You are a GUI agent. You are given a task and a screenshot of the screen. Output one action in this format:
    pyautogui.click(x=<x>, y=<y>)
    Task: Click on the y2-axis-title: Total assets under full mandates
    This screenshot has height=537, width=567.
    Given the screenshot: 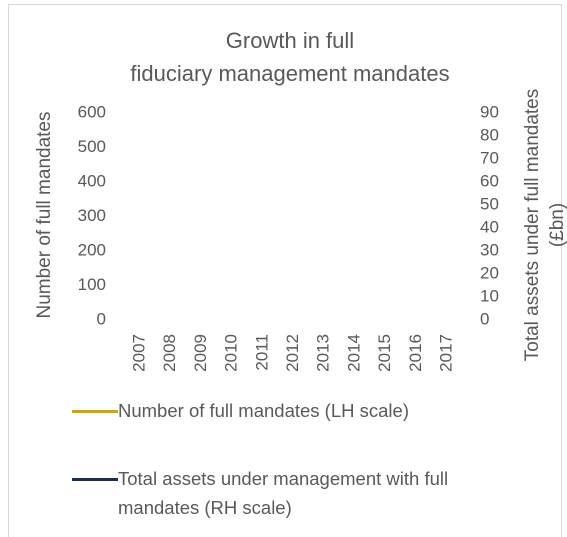 What is the action you would take?
    pyautogui.click(x=532, y=225)
    